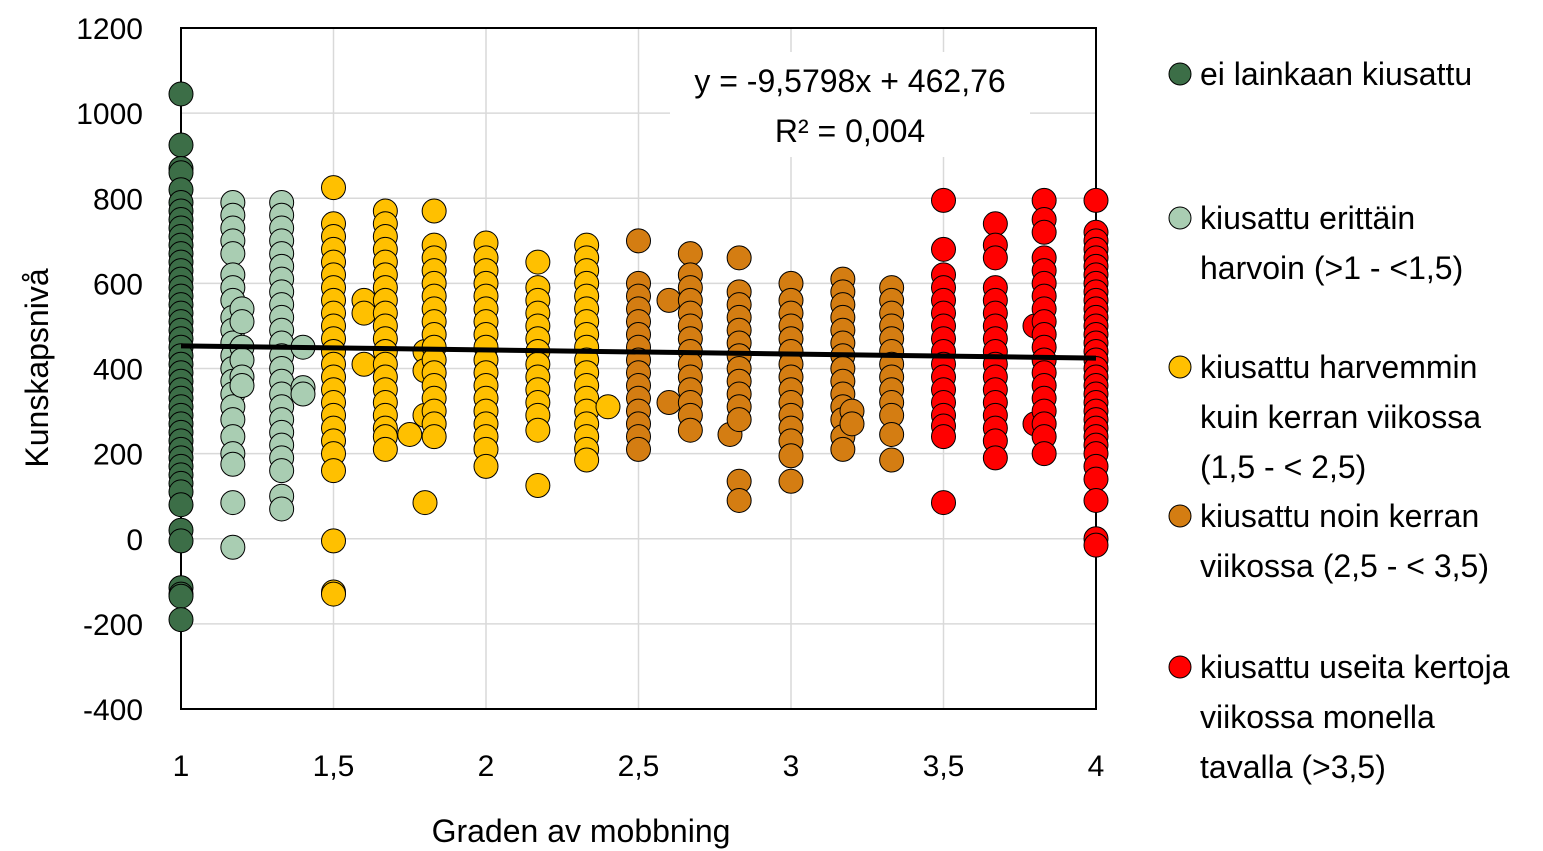  I want to click on x-tick-label: 2,5, so click(639, 766).